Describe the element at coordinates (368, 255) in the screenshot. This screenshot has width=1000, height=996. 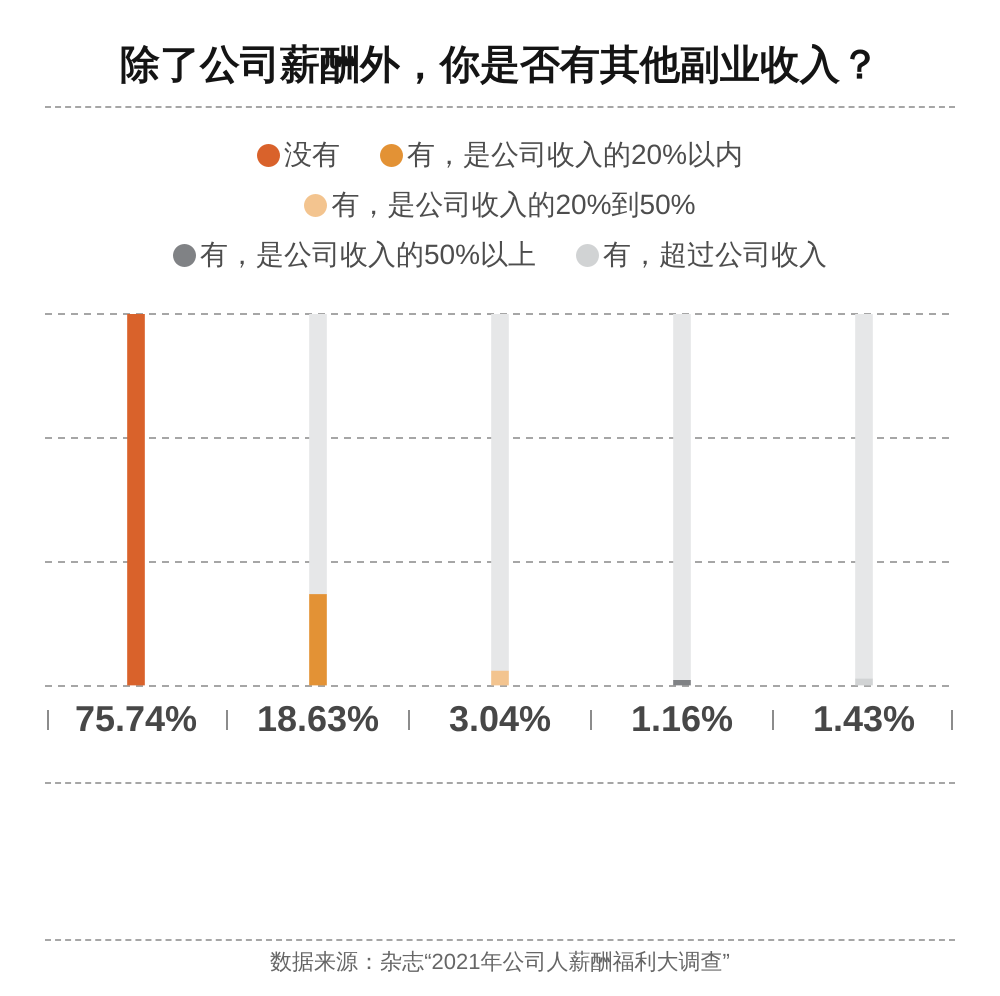
I see `legend-label: 有，是公司收入的50%以上` at that location.